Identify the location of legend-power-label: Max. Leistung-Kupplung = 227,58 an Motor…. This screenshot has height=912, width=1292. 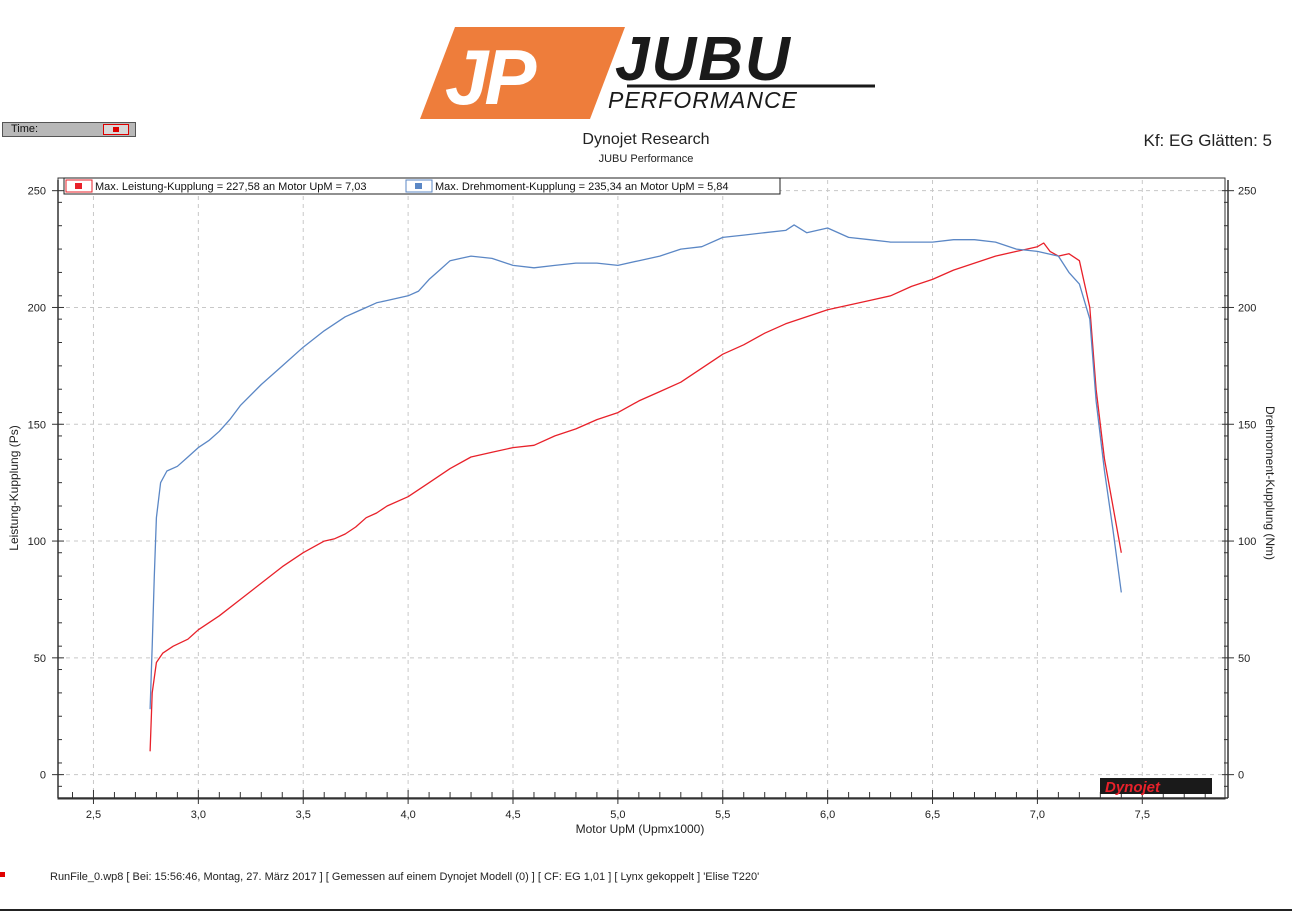
(231, 187).